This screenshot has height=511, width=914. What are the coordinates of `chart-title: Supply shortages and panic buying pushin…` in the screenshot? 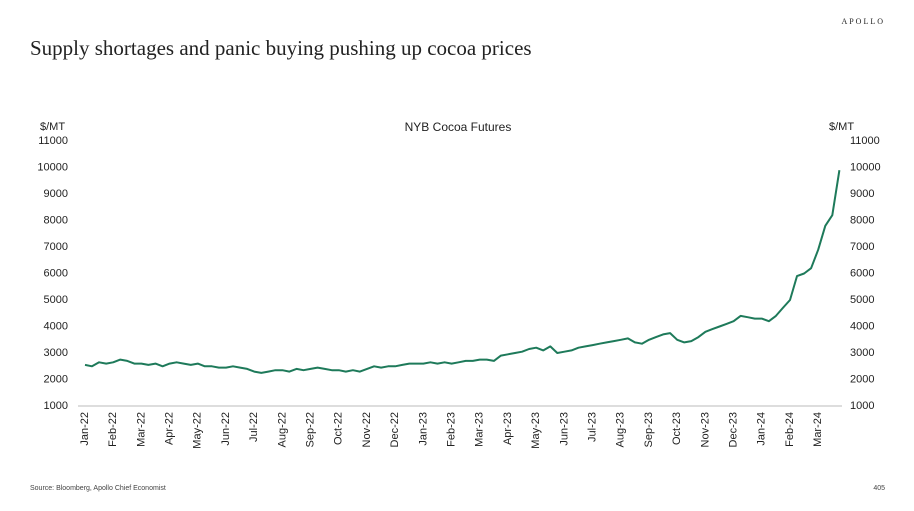 It's located at (281, 48).